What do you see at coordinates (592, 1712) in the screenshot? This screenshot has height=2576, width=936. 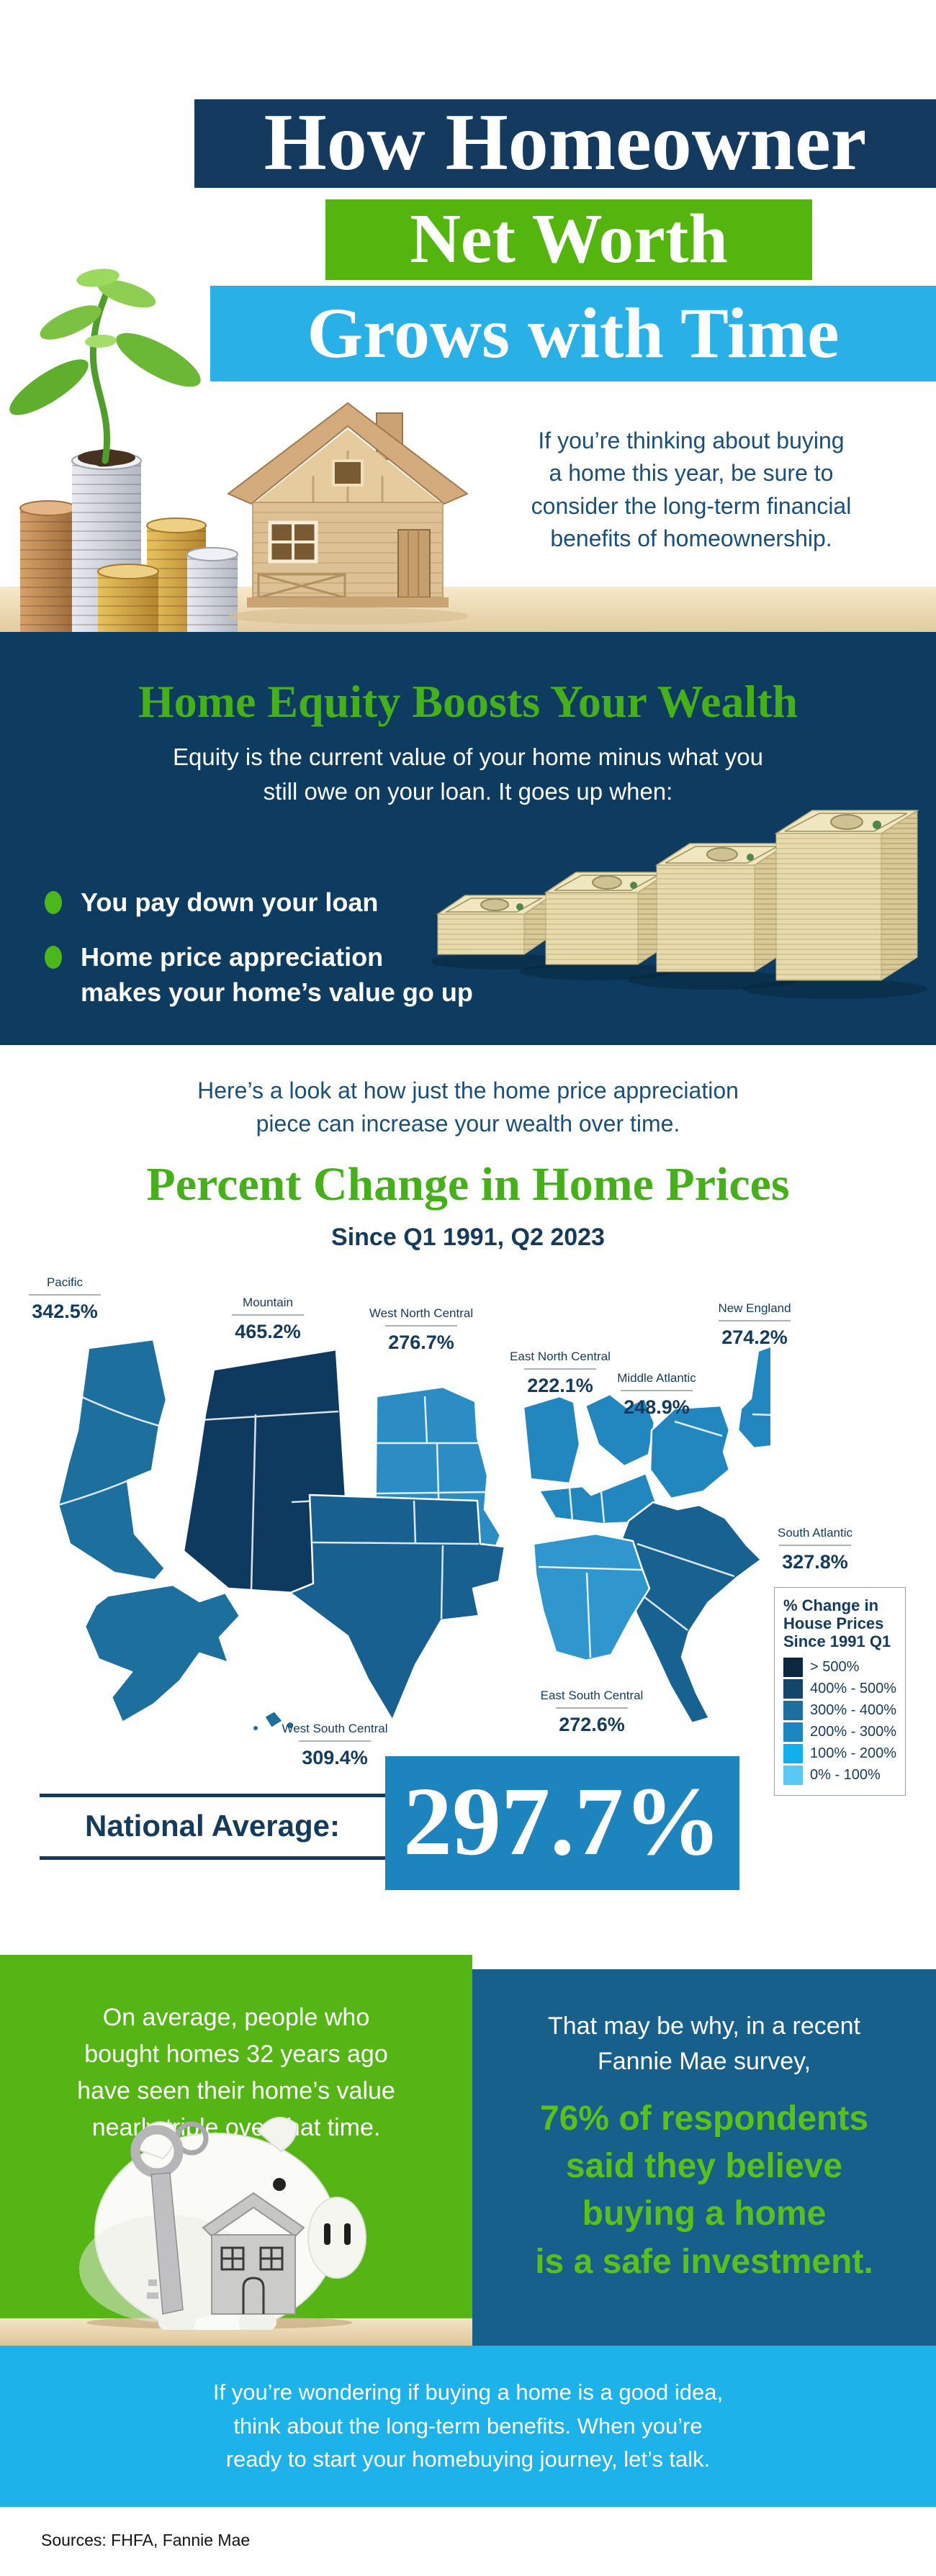 I see `region-label-east-south-central: East South Central 272.6%` at bounding box center [592, 1712].